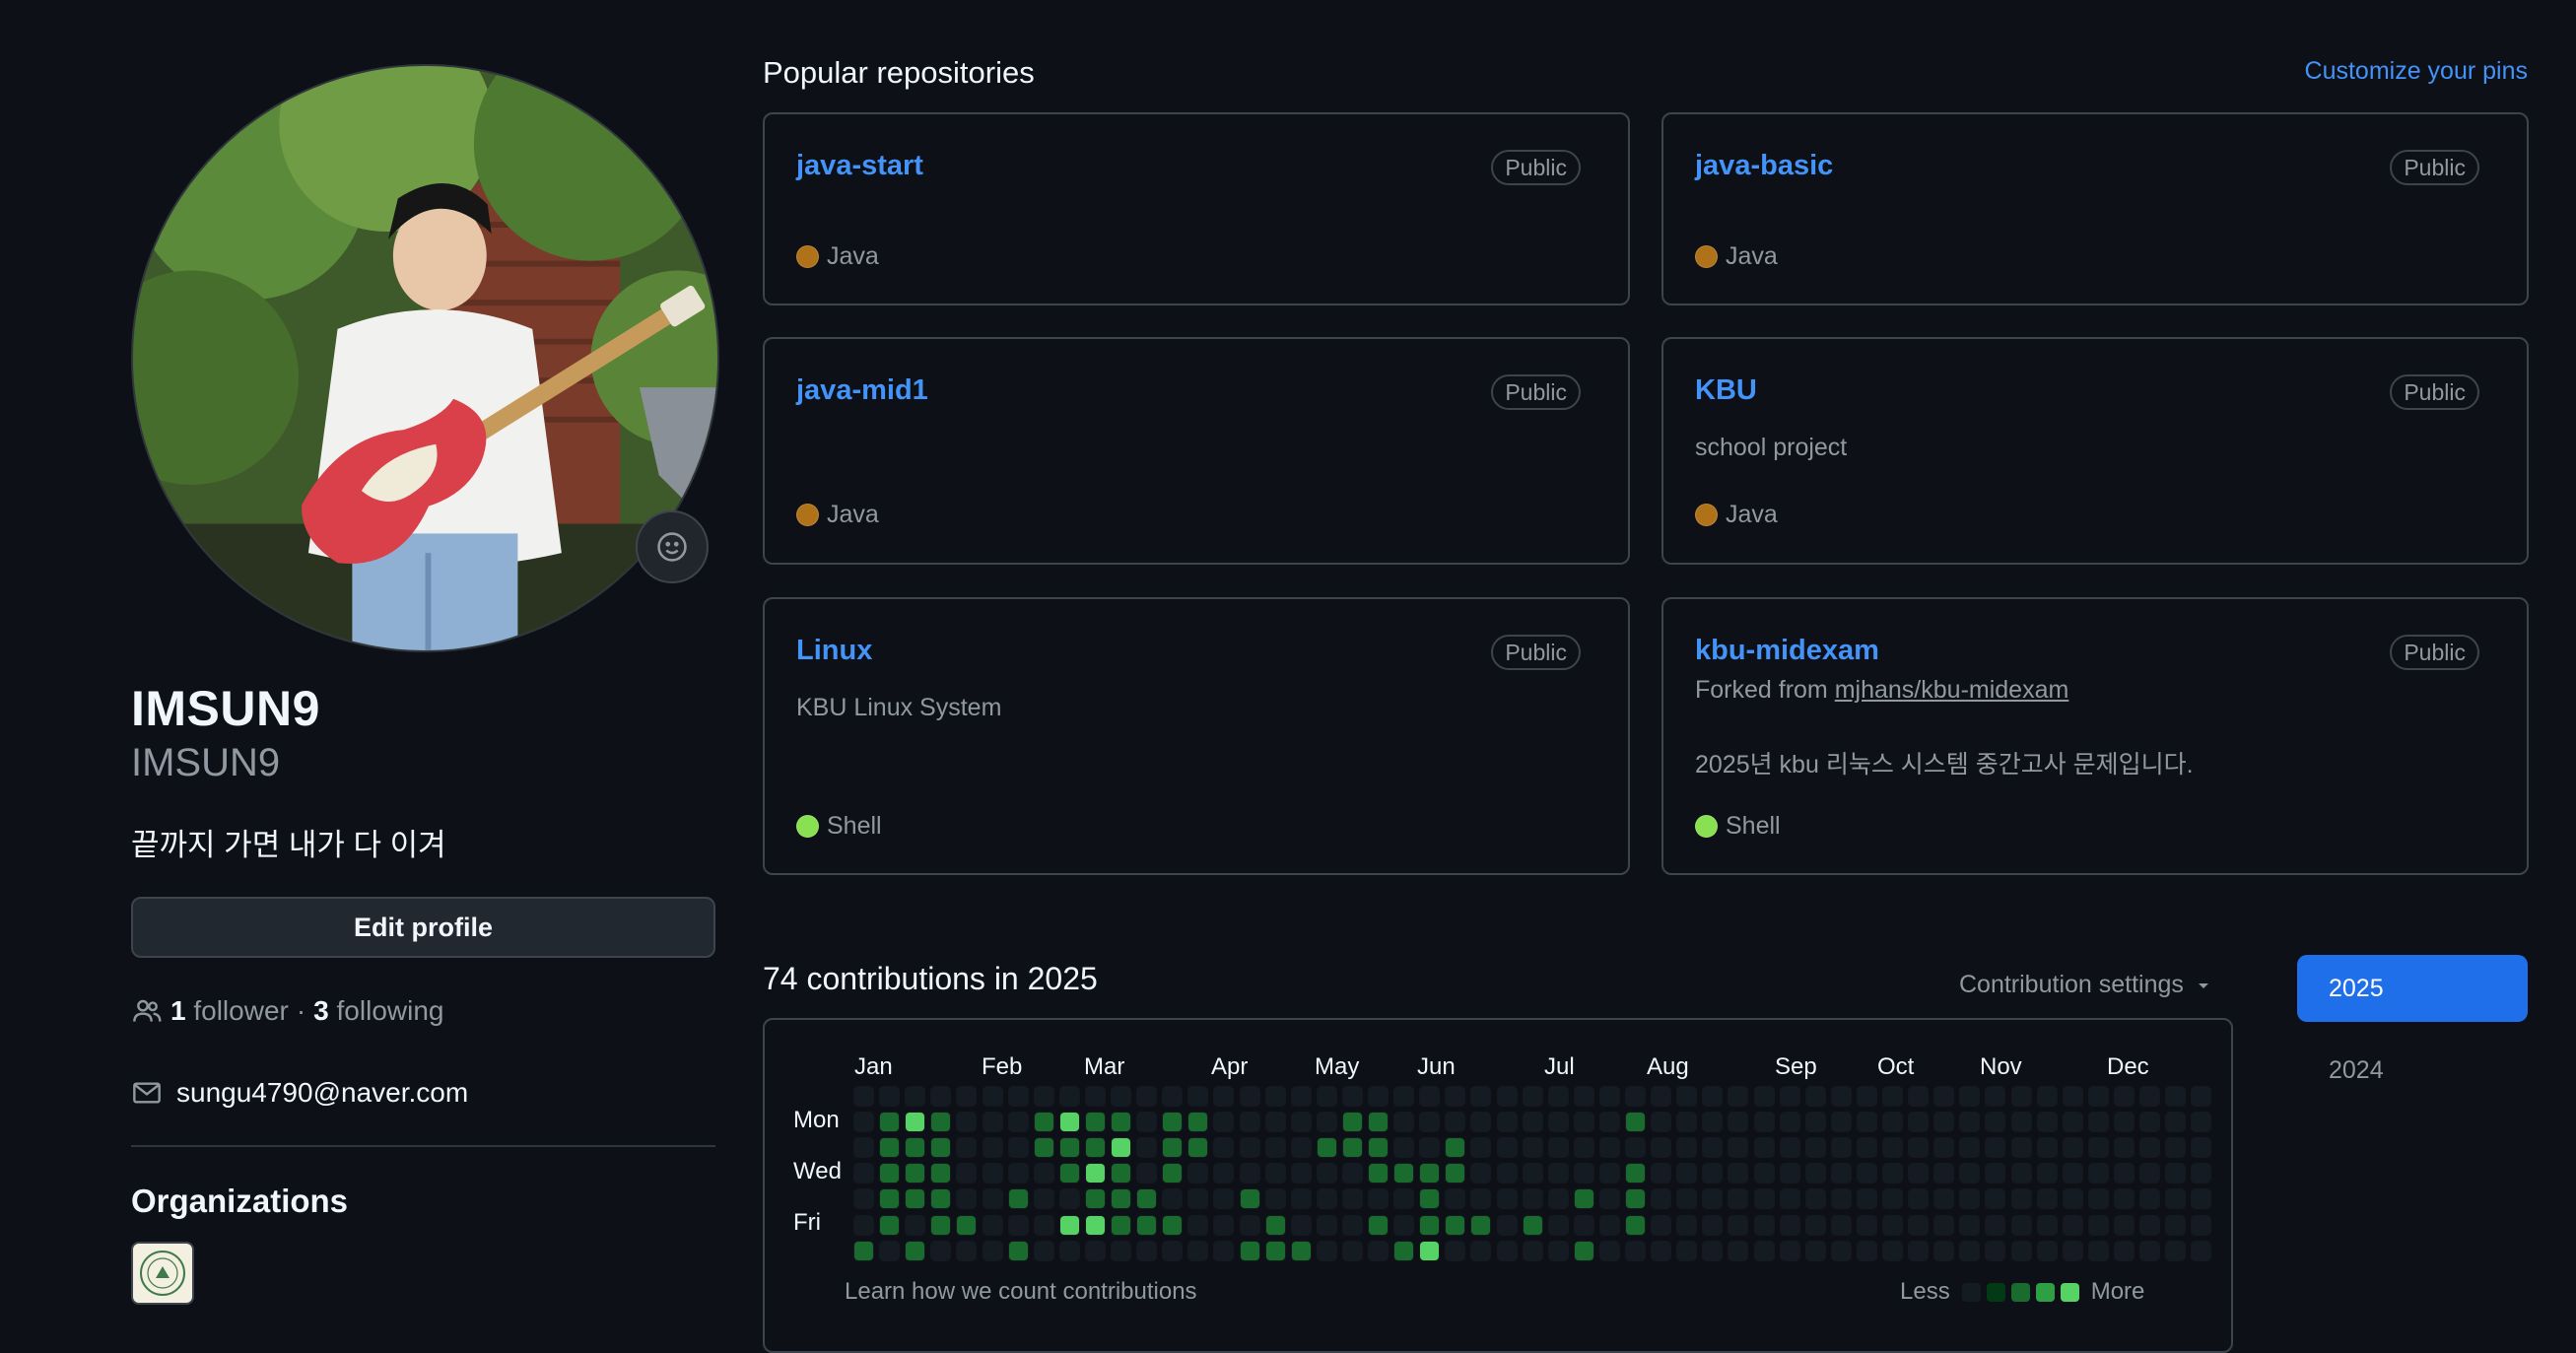  What do you see at coordinates (1951, 690) in the screenshot?
I see `fork-source-link: mjhans/kbu-midexam` at bounding box center [1951, 690].